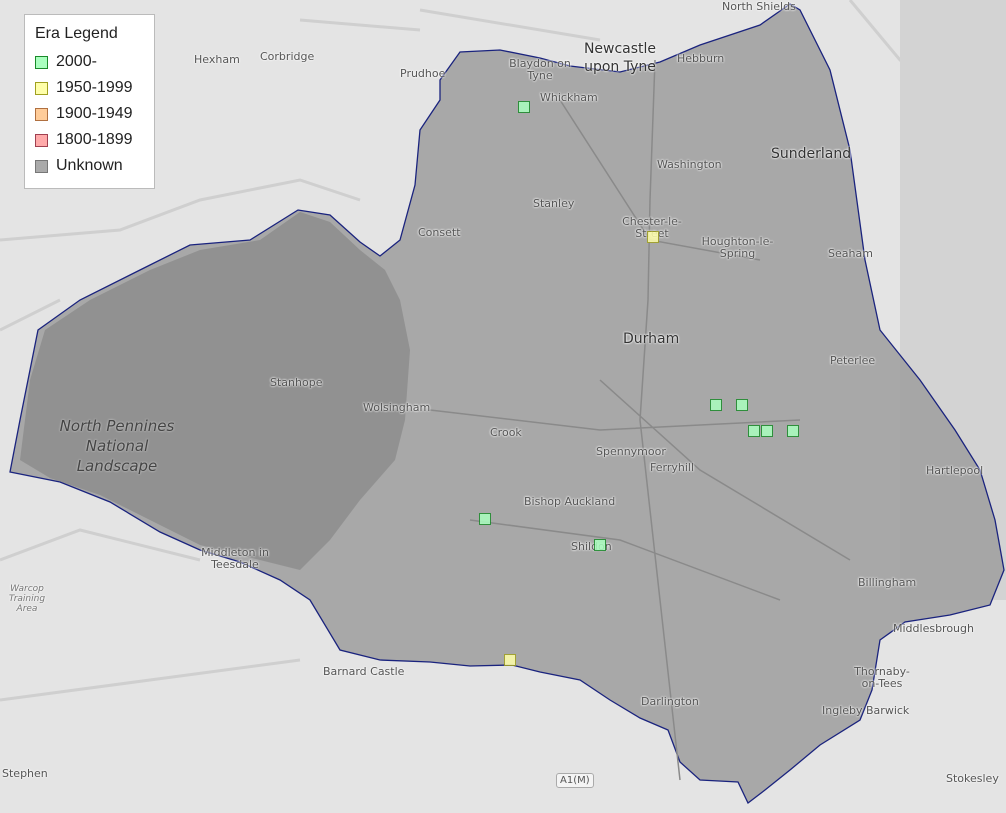 This screenshot has height=813, width=1006. Describe the element at coordinates (397, 407) in the screenshot. I see `place-label: Wolsingham` at that location.